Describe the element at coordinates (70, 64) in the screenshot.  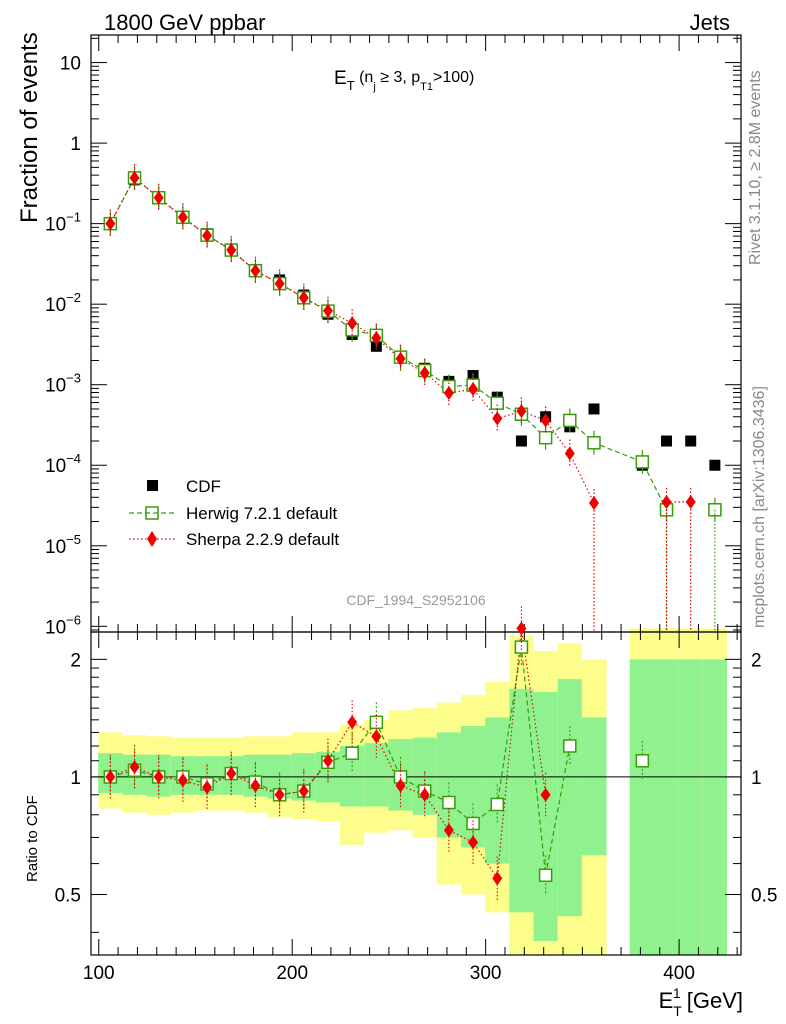
I see `y-tick-label: 10` at that location.